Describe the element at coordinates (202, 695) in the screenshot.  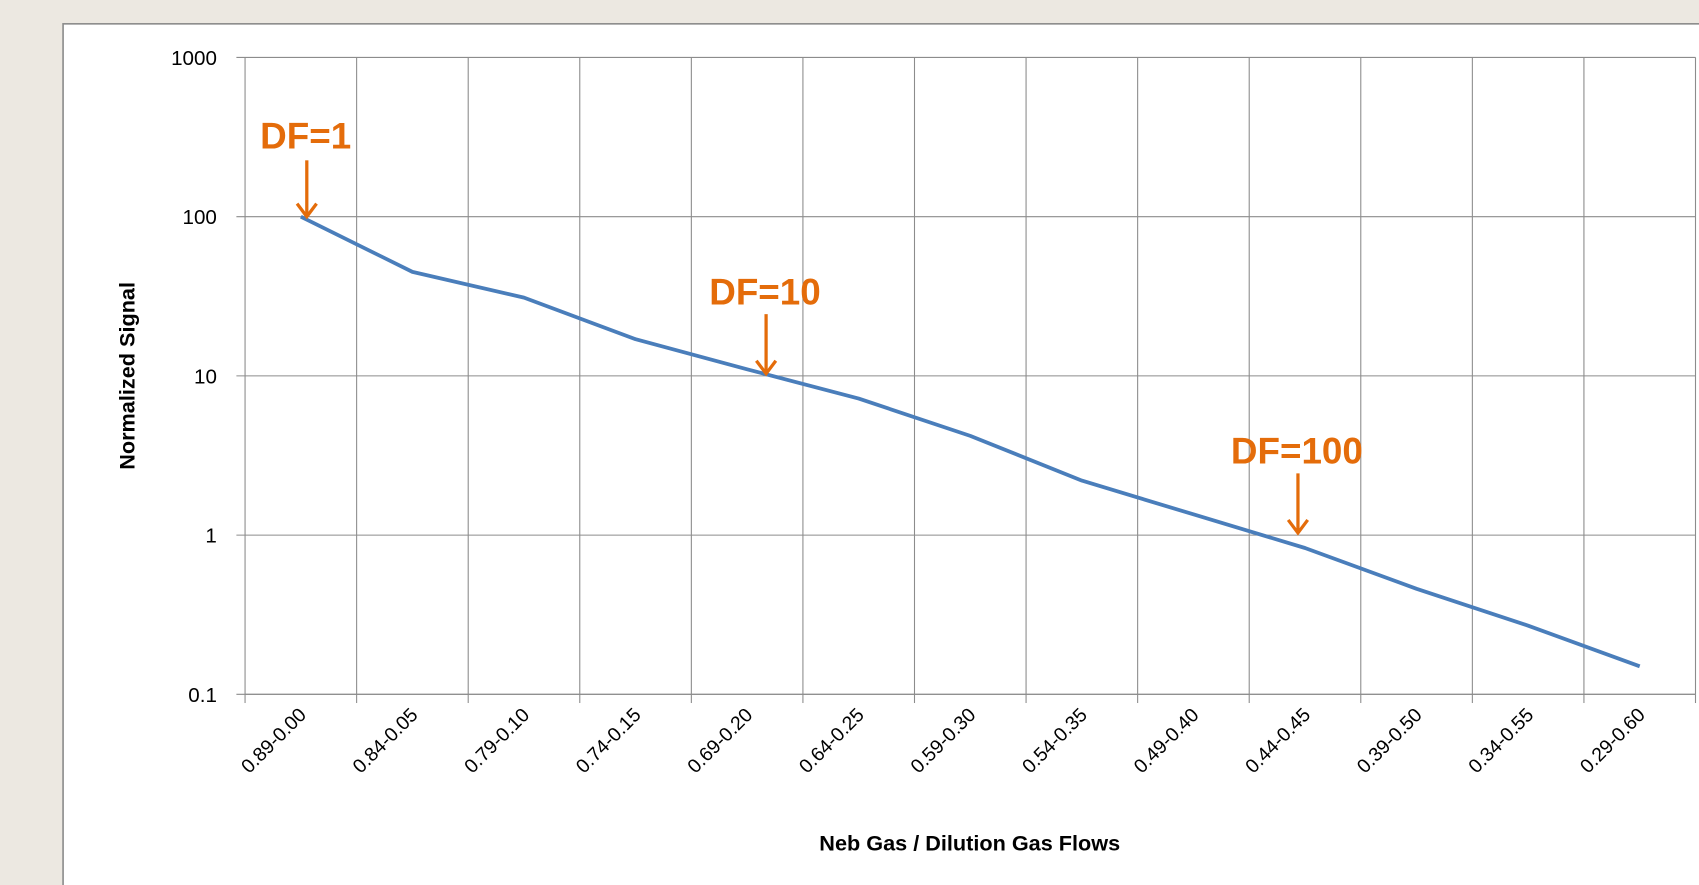
I see `y-tick-label: 0.1` at that location.